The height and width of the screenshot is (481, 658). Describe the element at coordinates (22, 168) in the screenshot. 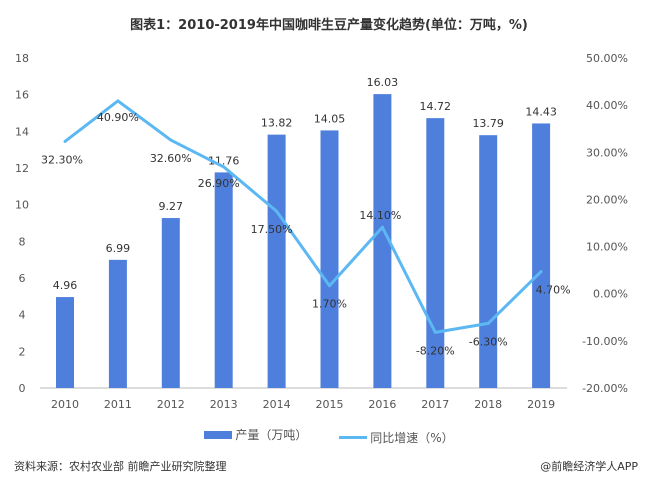

I see `left-tick-label: 12` at that location.